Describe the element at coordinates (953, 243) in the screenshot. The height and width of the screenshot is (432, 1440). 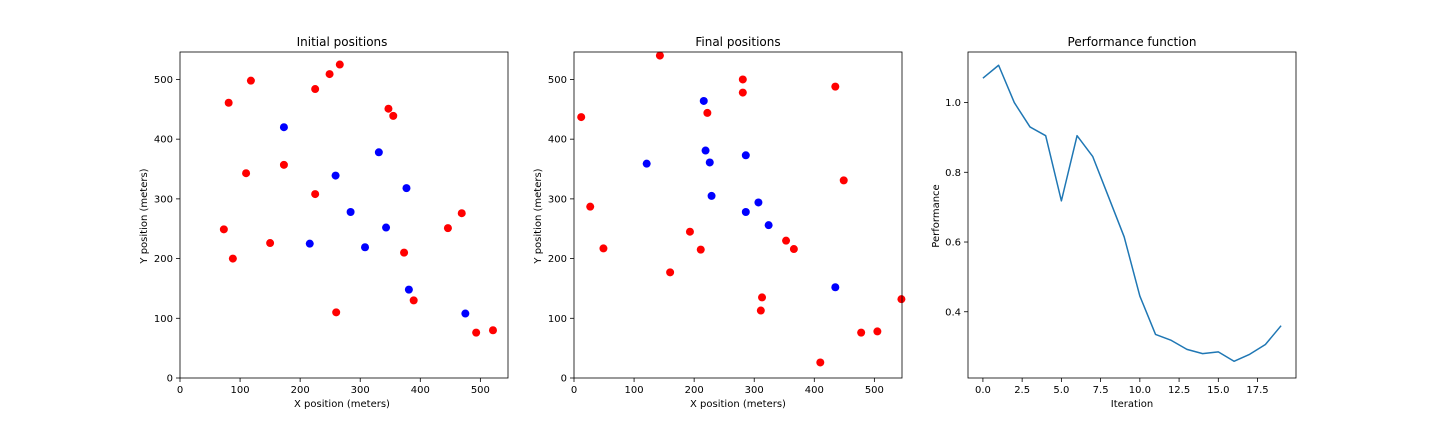
I see `y-tick-label: 0.6` at that location.